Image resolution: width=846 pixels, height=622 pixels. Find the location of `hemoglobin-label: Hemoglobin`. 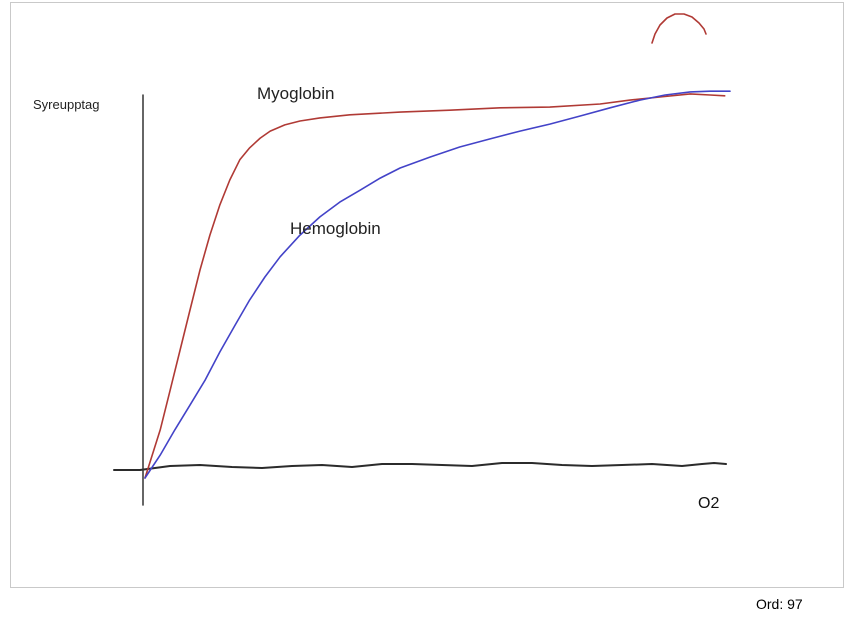

hemoglobin-label: Hemoglobin is located at coordinates (335, 228).